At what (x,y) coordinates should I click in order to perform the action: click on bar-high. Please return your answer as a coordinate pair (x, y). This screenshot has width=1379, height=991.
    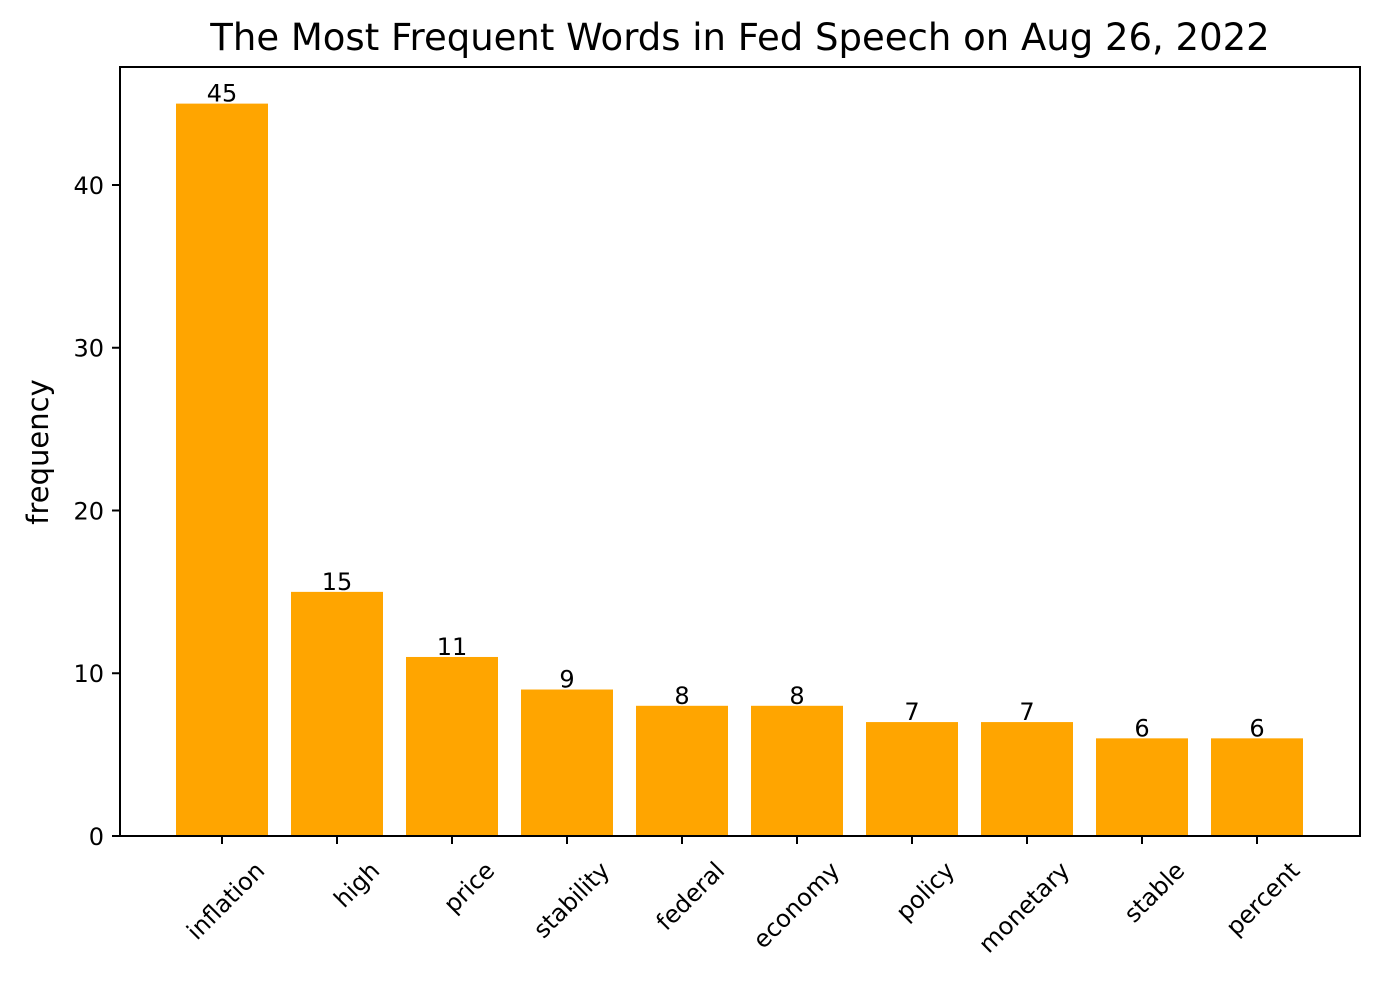
    Looking at the image, I should click on (337, 713).